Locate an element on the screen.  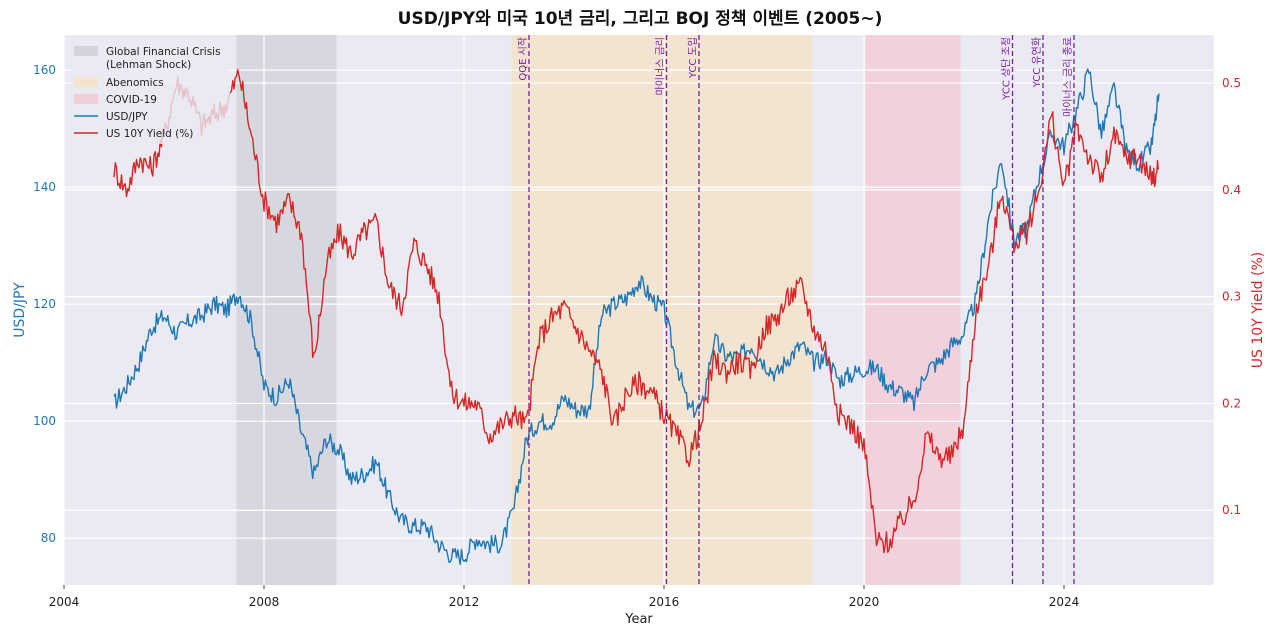
y-axis-left-label: USD/JPY is located at coordinates (20, 310).